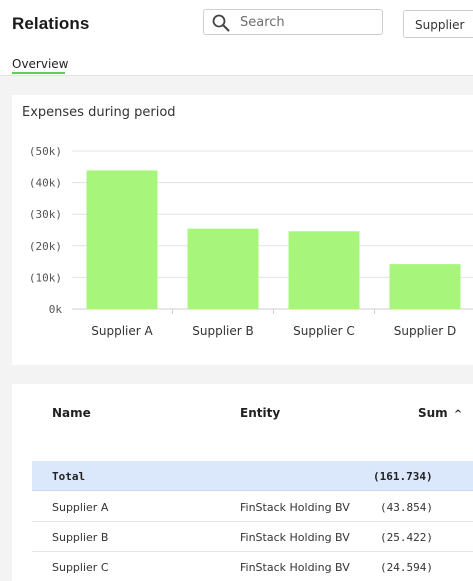 The image size is (473, 581). I want to click on row-name: Supplier B, so click(80, 537).